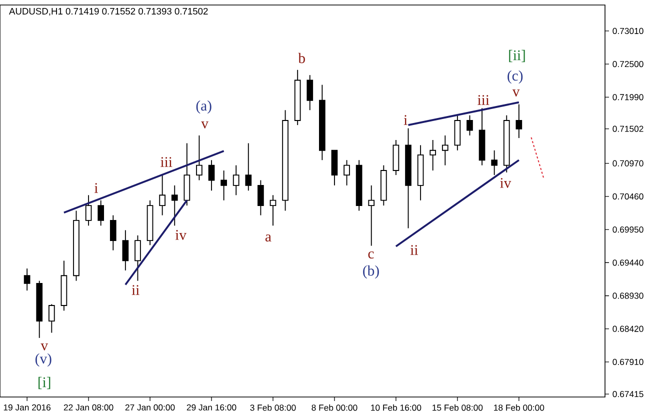 The width and height of the screenshot is (646, 414). I want to click on annotation: (v), so click(43, 360).